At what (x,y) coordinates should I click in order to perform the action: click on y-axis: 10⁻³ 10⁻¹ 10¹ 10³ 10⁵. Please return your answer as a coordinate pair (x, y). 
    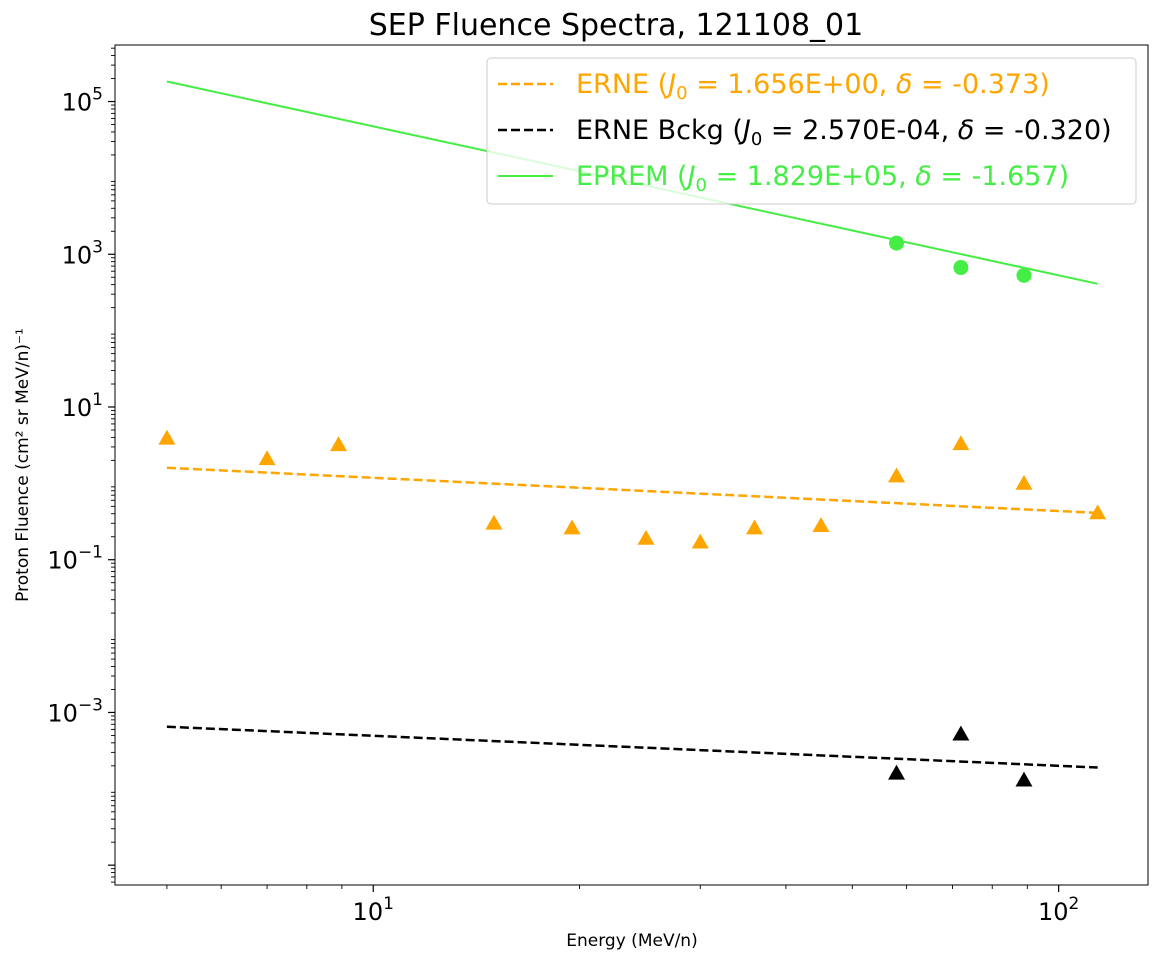
    Looking at the image, I should click on (81, 465).